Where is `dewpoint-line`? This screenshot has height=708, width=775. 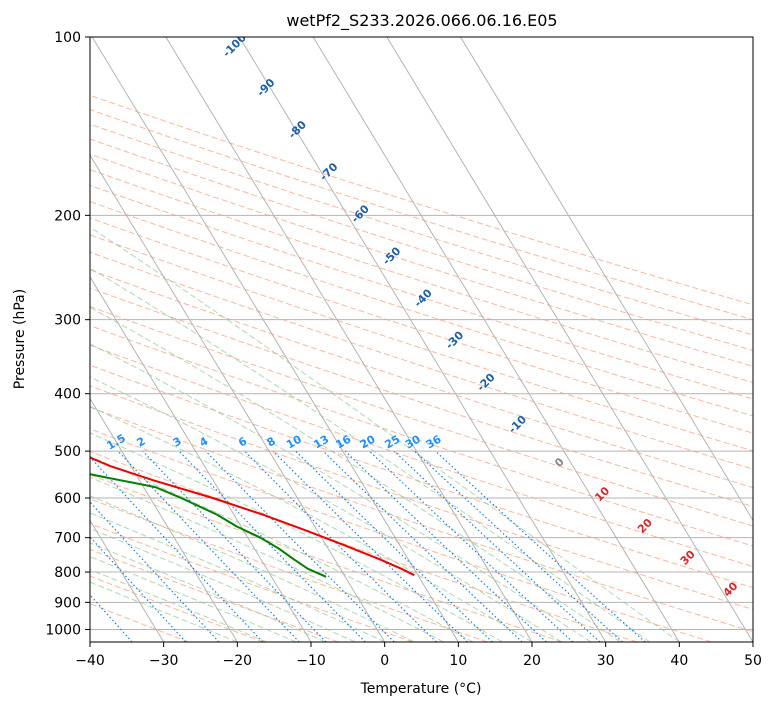
dewpoint-line is located at coordinates (208, 525).